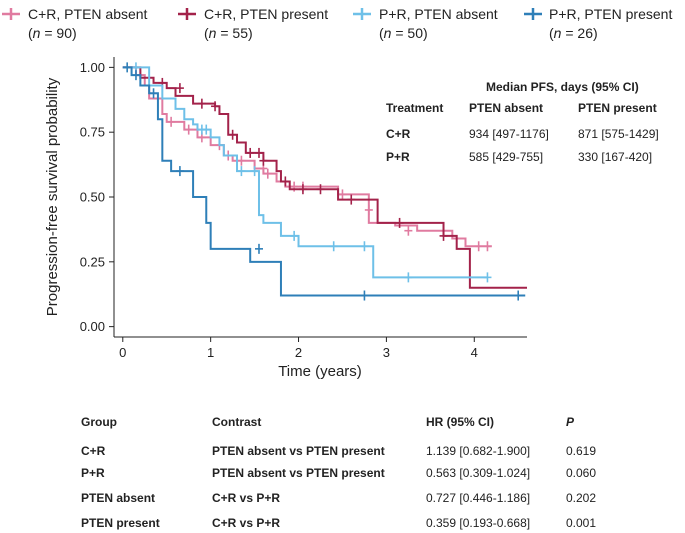 The image size is (685, 533). I want to click on legend-n-cr-present: (n = 55), so click(228, 33).